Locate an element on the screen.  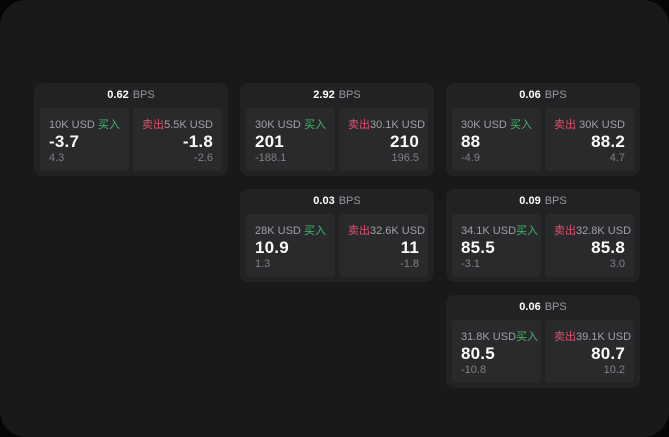
buy-quote-value: -3.7 is located at coordinates (64, 141).